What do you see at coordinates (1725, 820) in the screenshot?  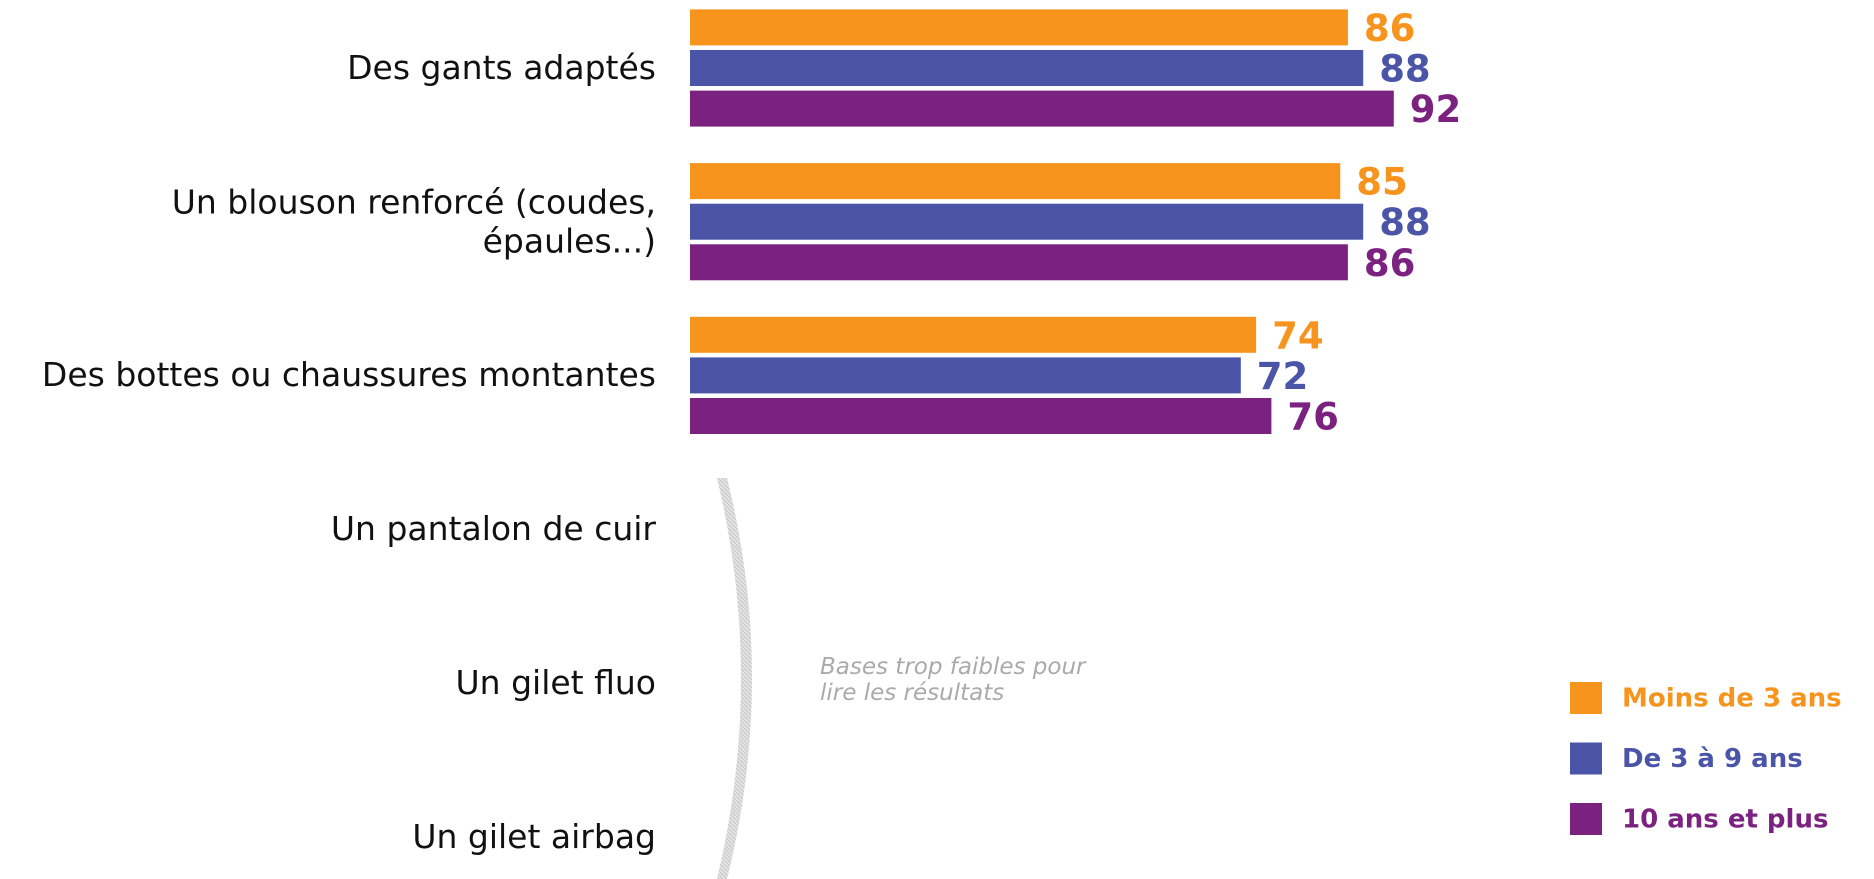 I see `legend-label: 10 ans et plus` at bounding box center [1725, 820].